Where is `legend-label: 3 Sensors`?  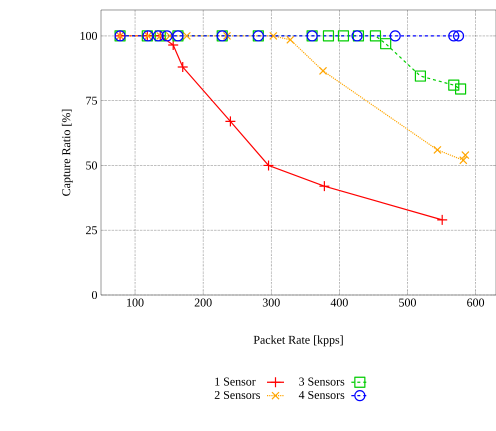
legend-label: 3 Sensors is located at coordinates (321, 382).